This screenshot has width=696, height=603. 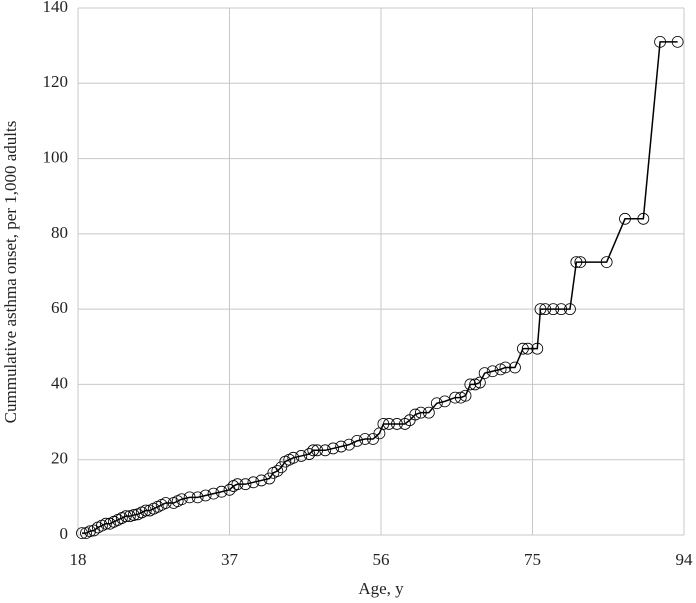 What do you see at coordinates (56, 81) in the screenshot?
I see `y-tick-label: 120` at bounding box center [56, 81].